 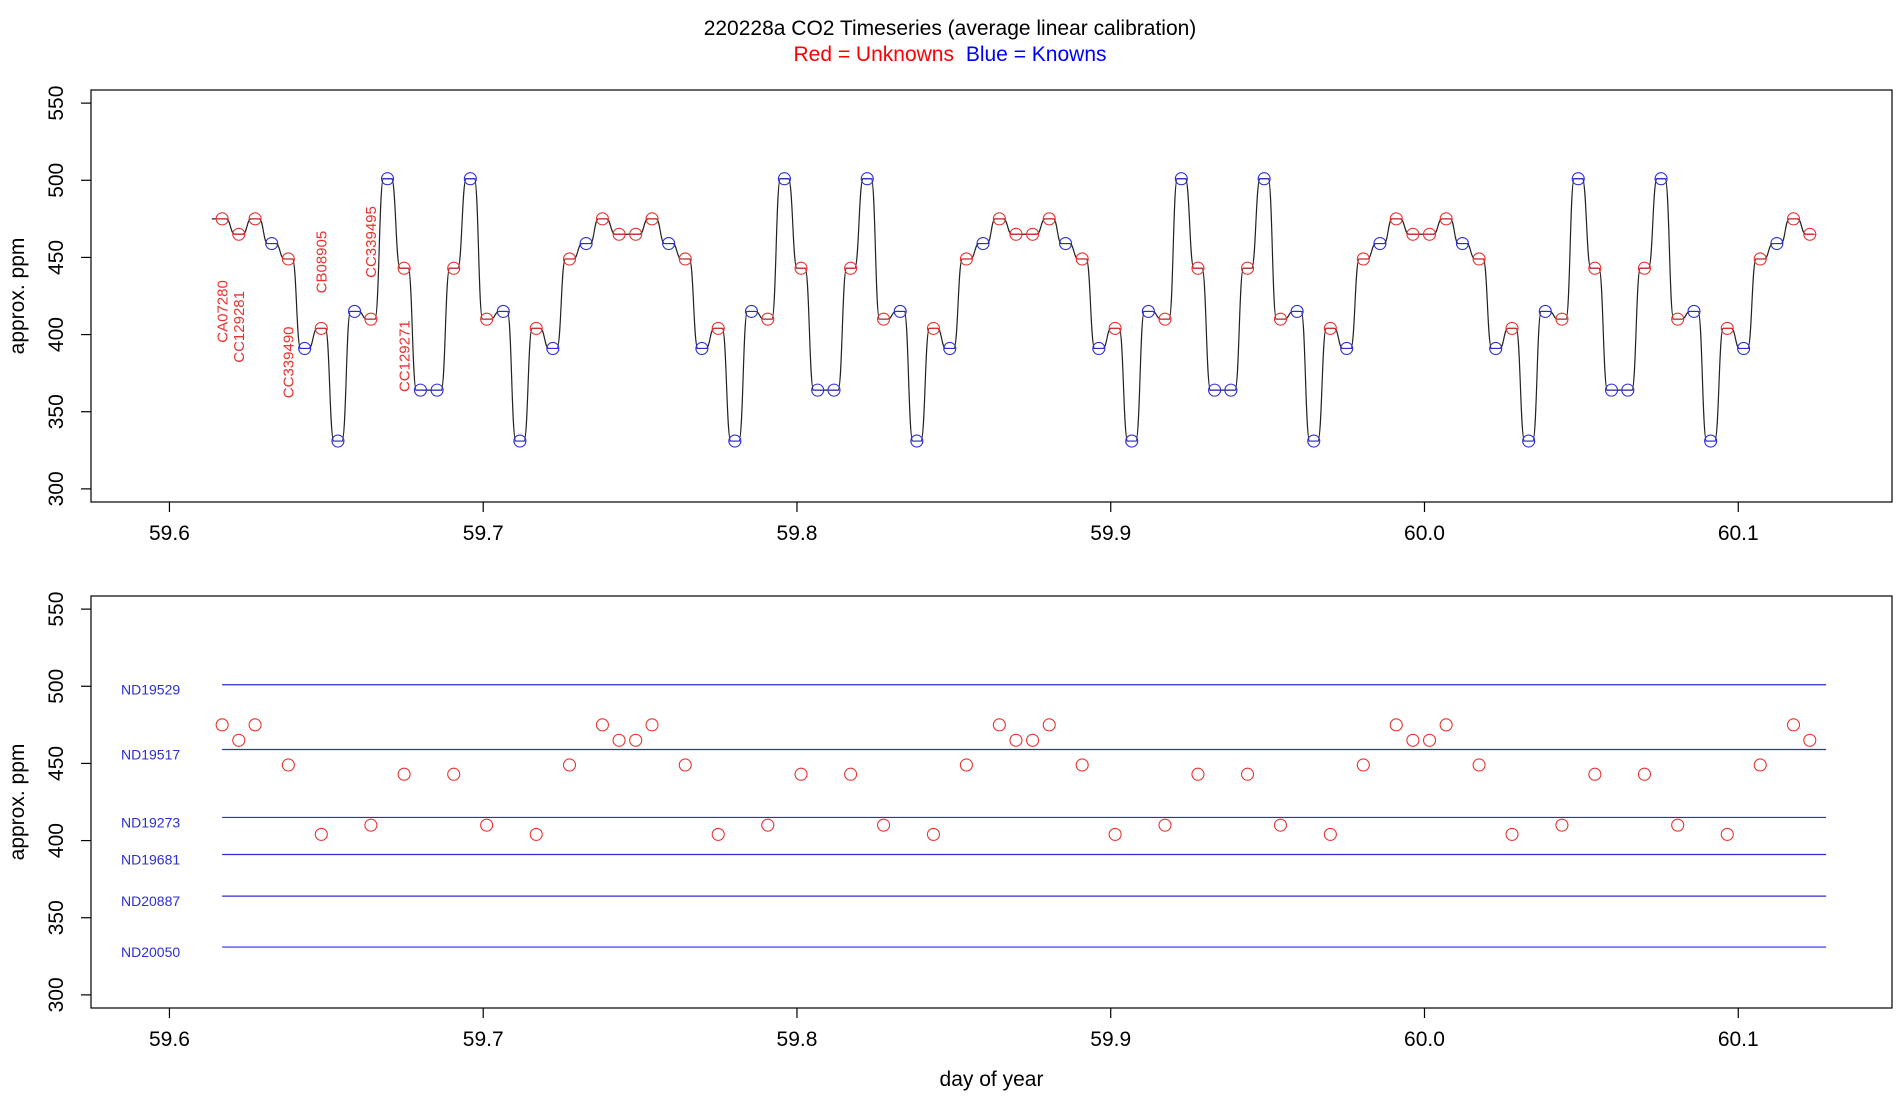 What do you see at coordinates (150, 755) in the screenshot?
I see `reference-line-label: ND19517` at bounding box center [150, 755].